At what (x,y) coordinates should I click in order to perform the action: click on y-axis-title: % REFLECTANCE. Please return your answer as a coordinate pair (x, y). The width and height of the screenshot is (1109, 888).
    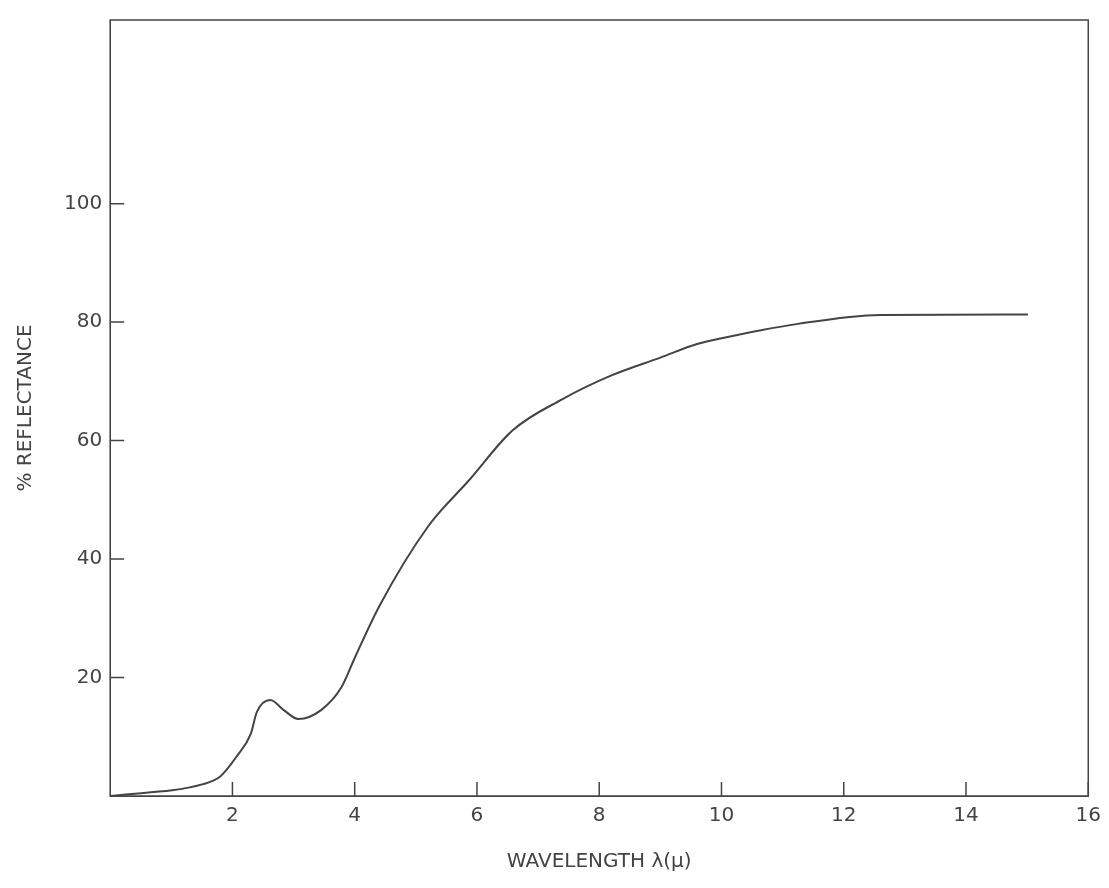
    Looking at the image, I should click on (24, 408).